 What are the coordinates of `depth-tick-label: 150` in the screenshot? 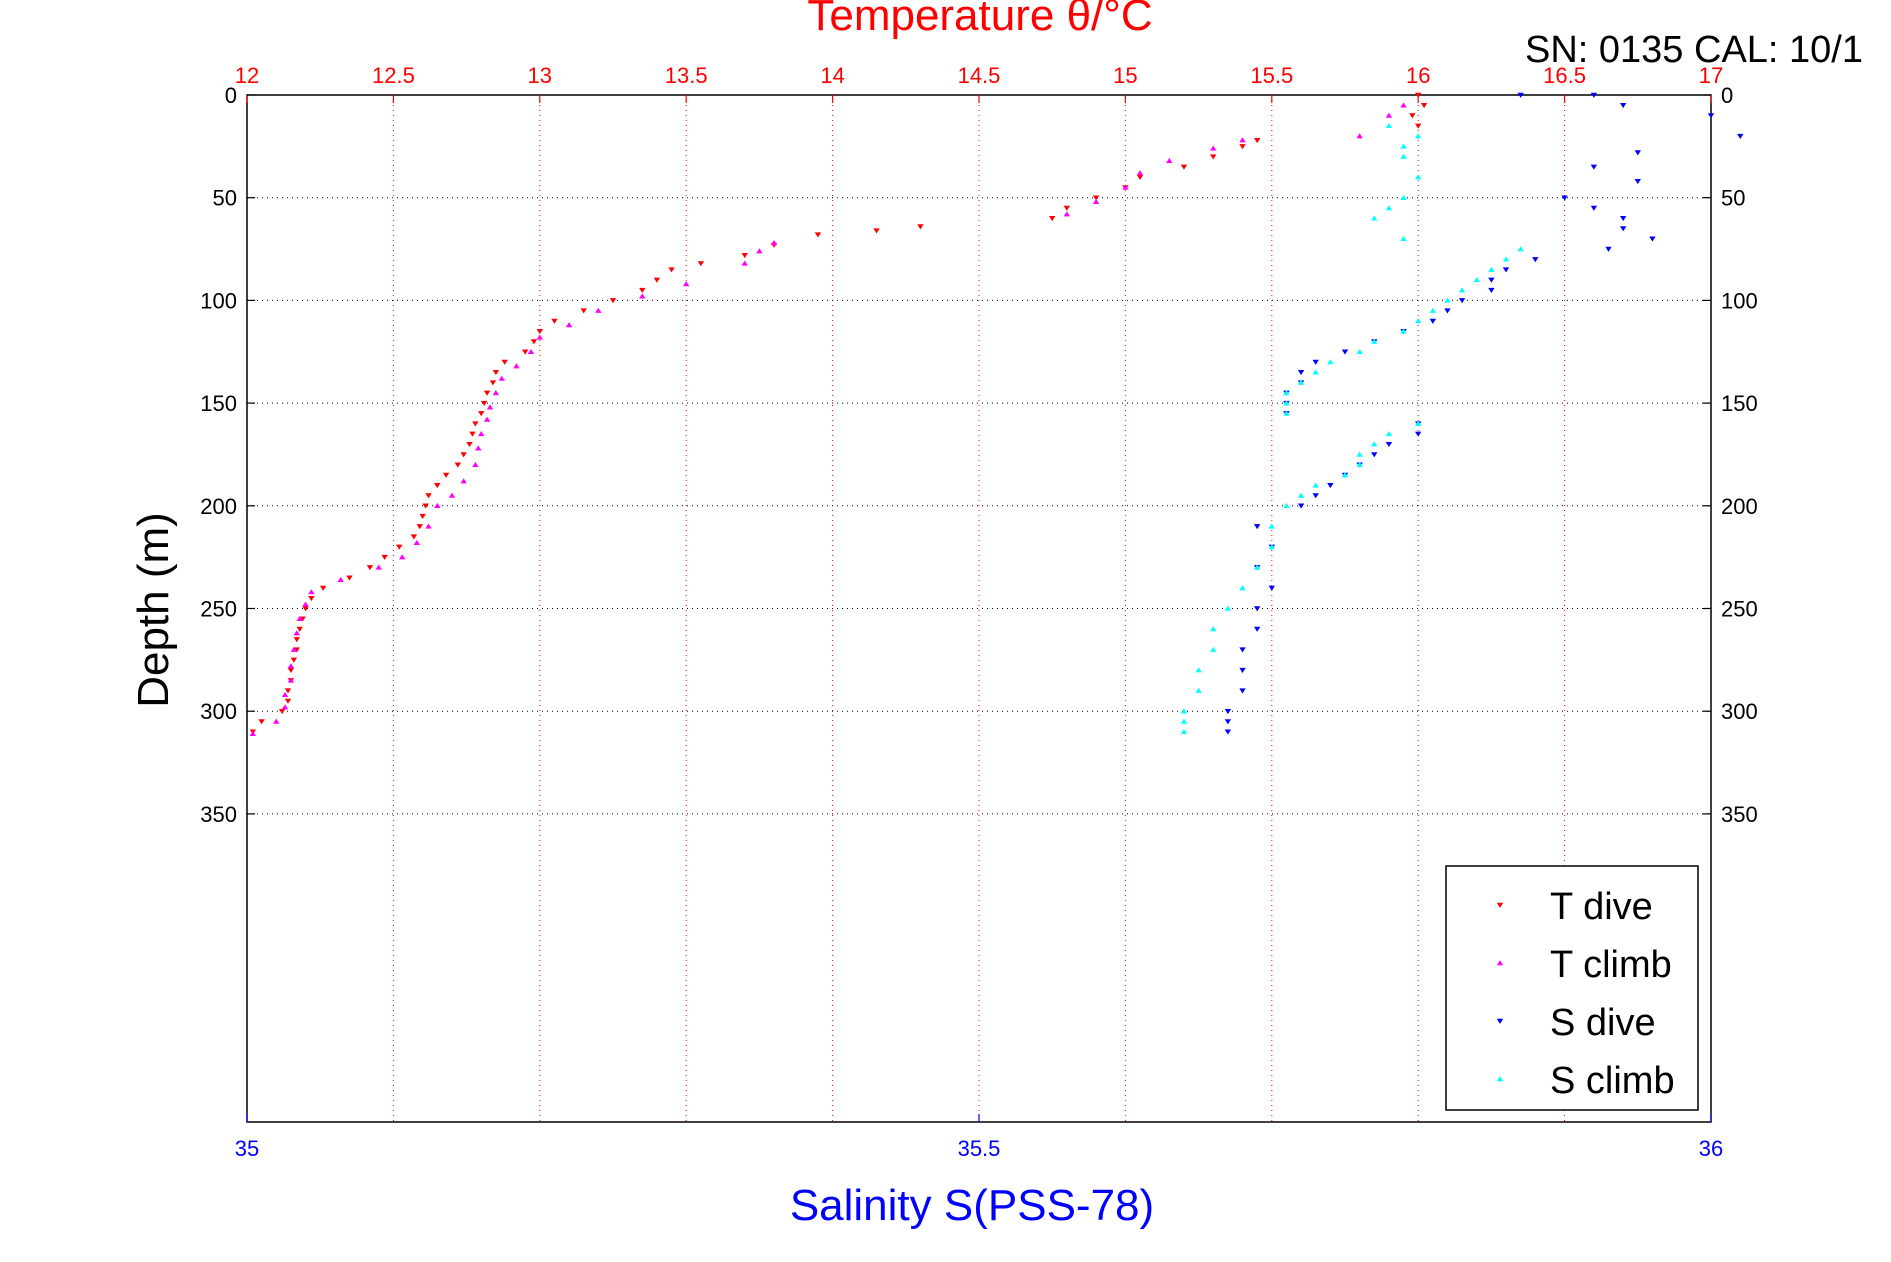 It's located at (1739, 403).